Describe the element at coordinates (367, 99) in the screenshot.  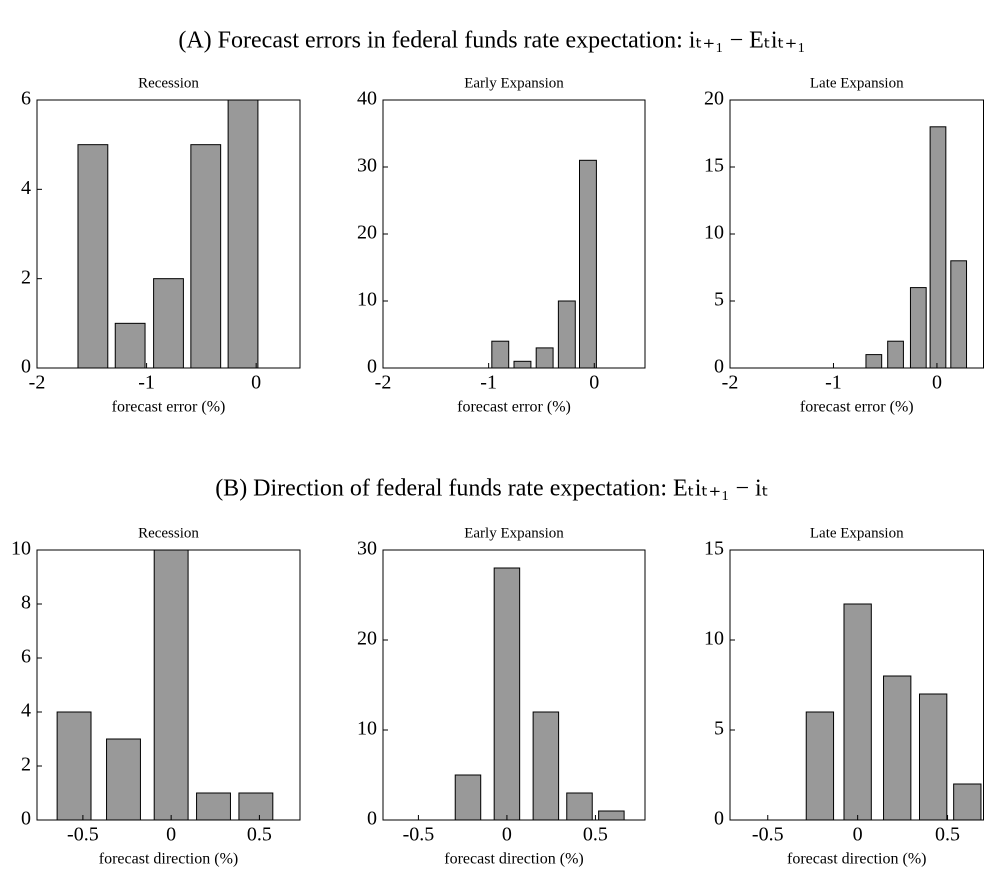
I see `y-tick-label: 40` at that location.